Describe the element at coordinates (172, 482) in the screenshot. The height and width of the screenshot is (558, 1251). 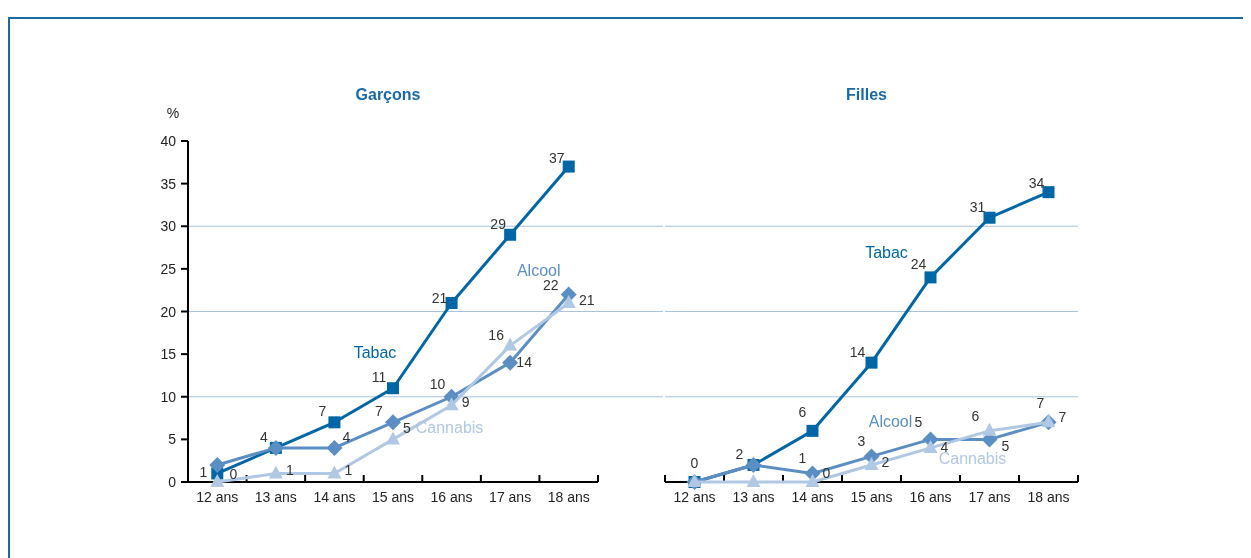
I see `y-tick-label: 0` at that location.